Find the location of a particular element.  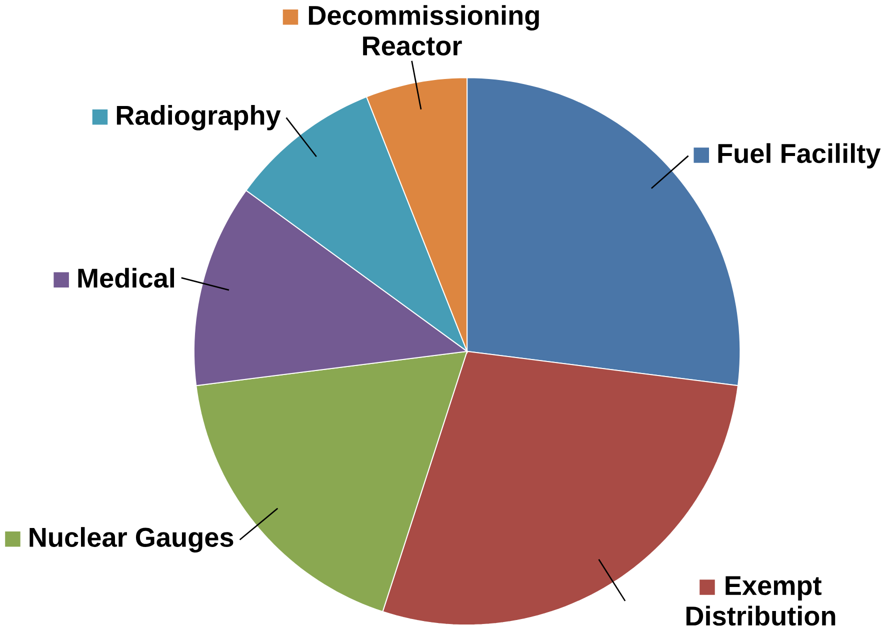

legend-label: Decommissioning Reactor is located at coordinates (423, 30).